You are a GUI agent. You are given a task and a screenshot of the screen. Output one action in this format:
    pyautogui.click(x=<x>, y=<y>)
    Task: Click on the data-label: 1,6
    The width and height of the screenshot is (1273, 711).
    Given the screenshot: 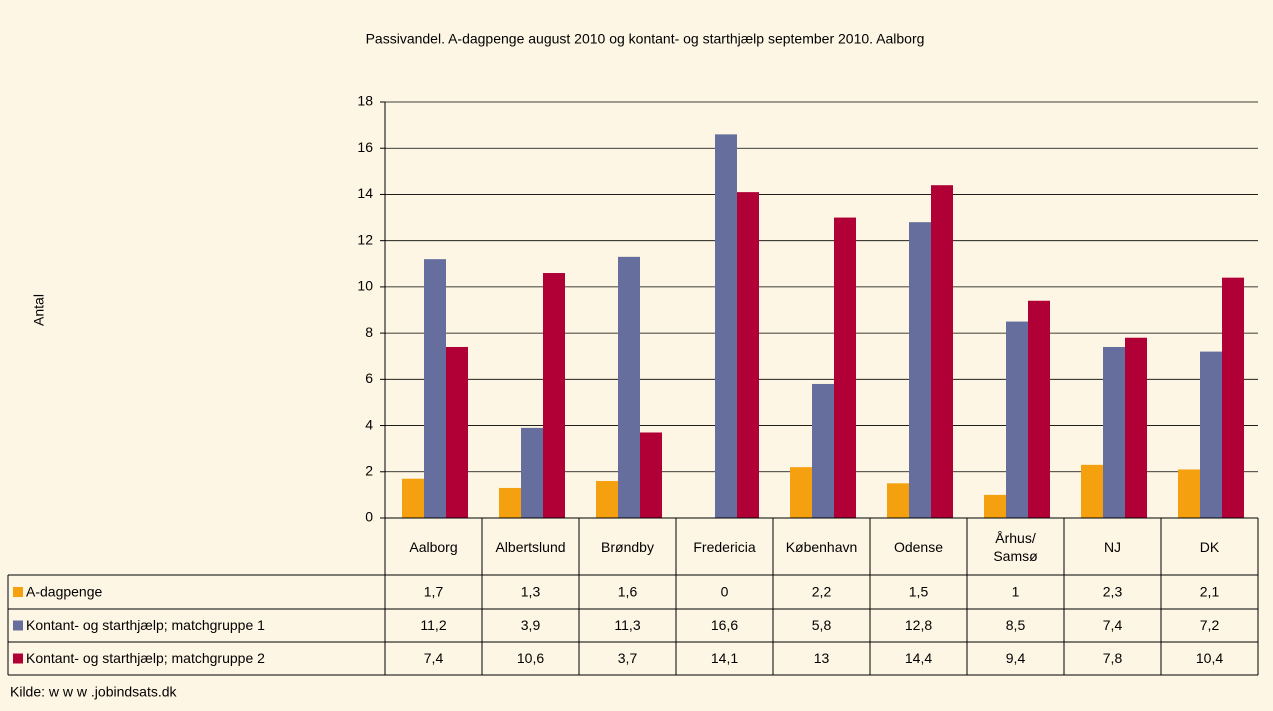 What is the action you would take?
    pyautogui.click(x=628, y=592)
    